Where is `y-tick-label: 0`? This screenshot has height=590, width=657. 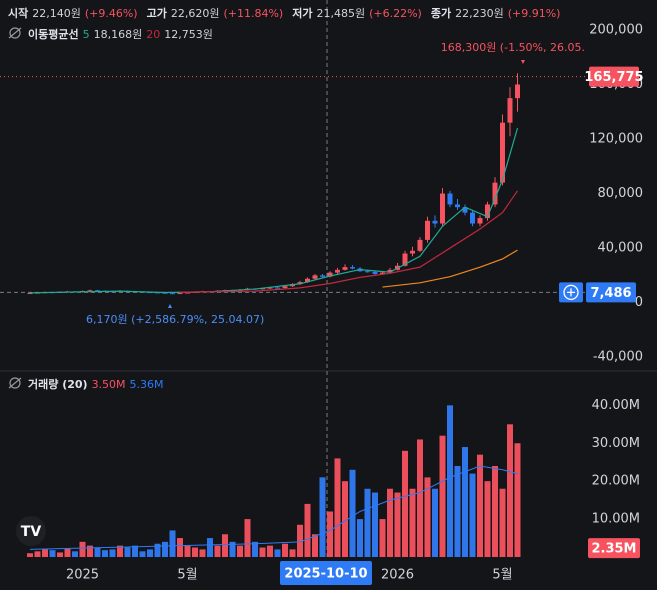 y-tick-label: 0 is located at coordinates (639, 302).